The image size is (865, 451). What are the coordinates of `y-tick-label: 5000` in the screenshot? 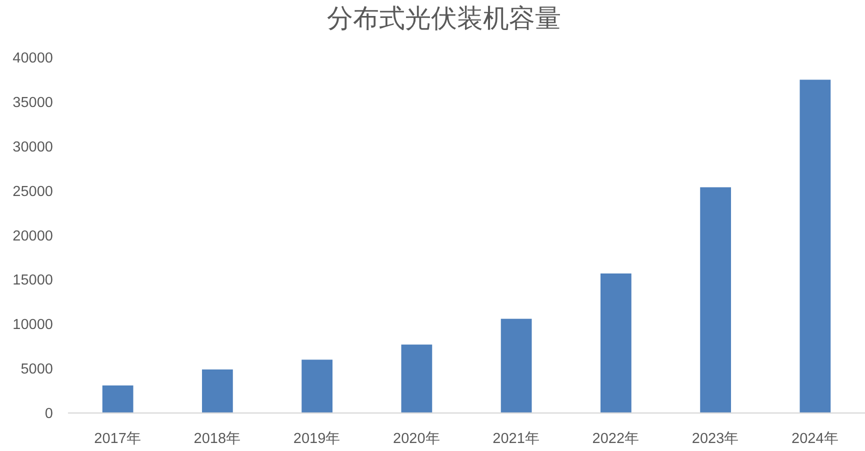 It's located at (36, 370).